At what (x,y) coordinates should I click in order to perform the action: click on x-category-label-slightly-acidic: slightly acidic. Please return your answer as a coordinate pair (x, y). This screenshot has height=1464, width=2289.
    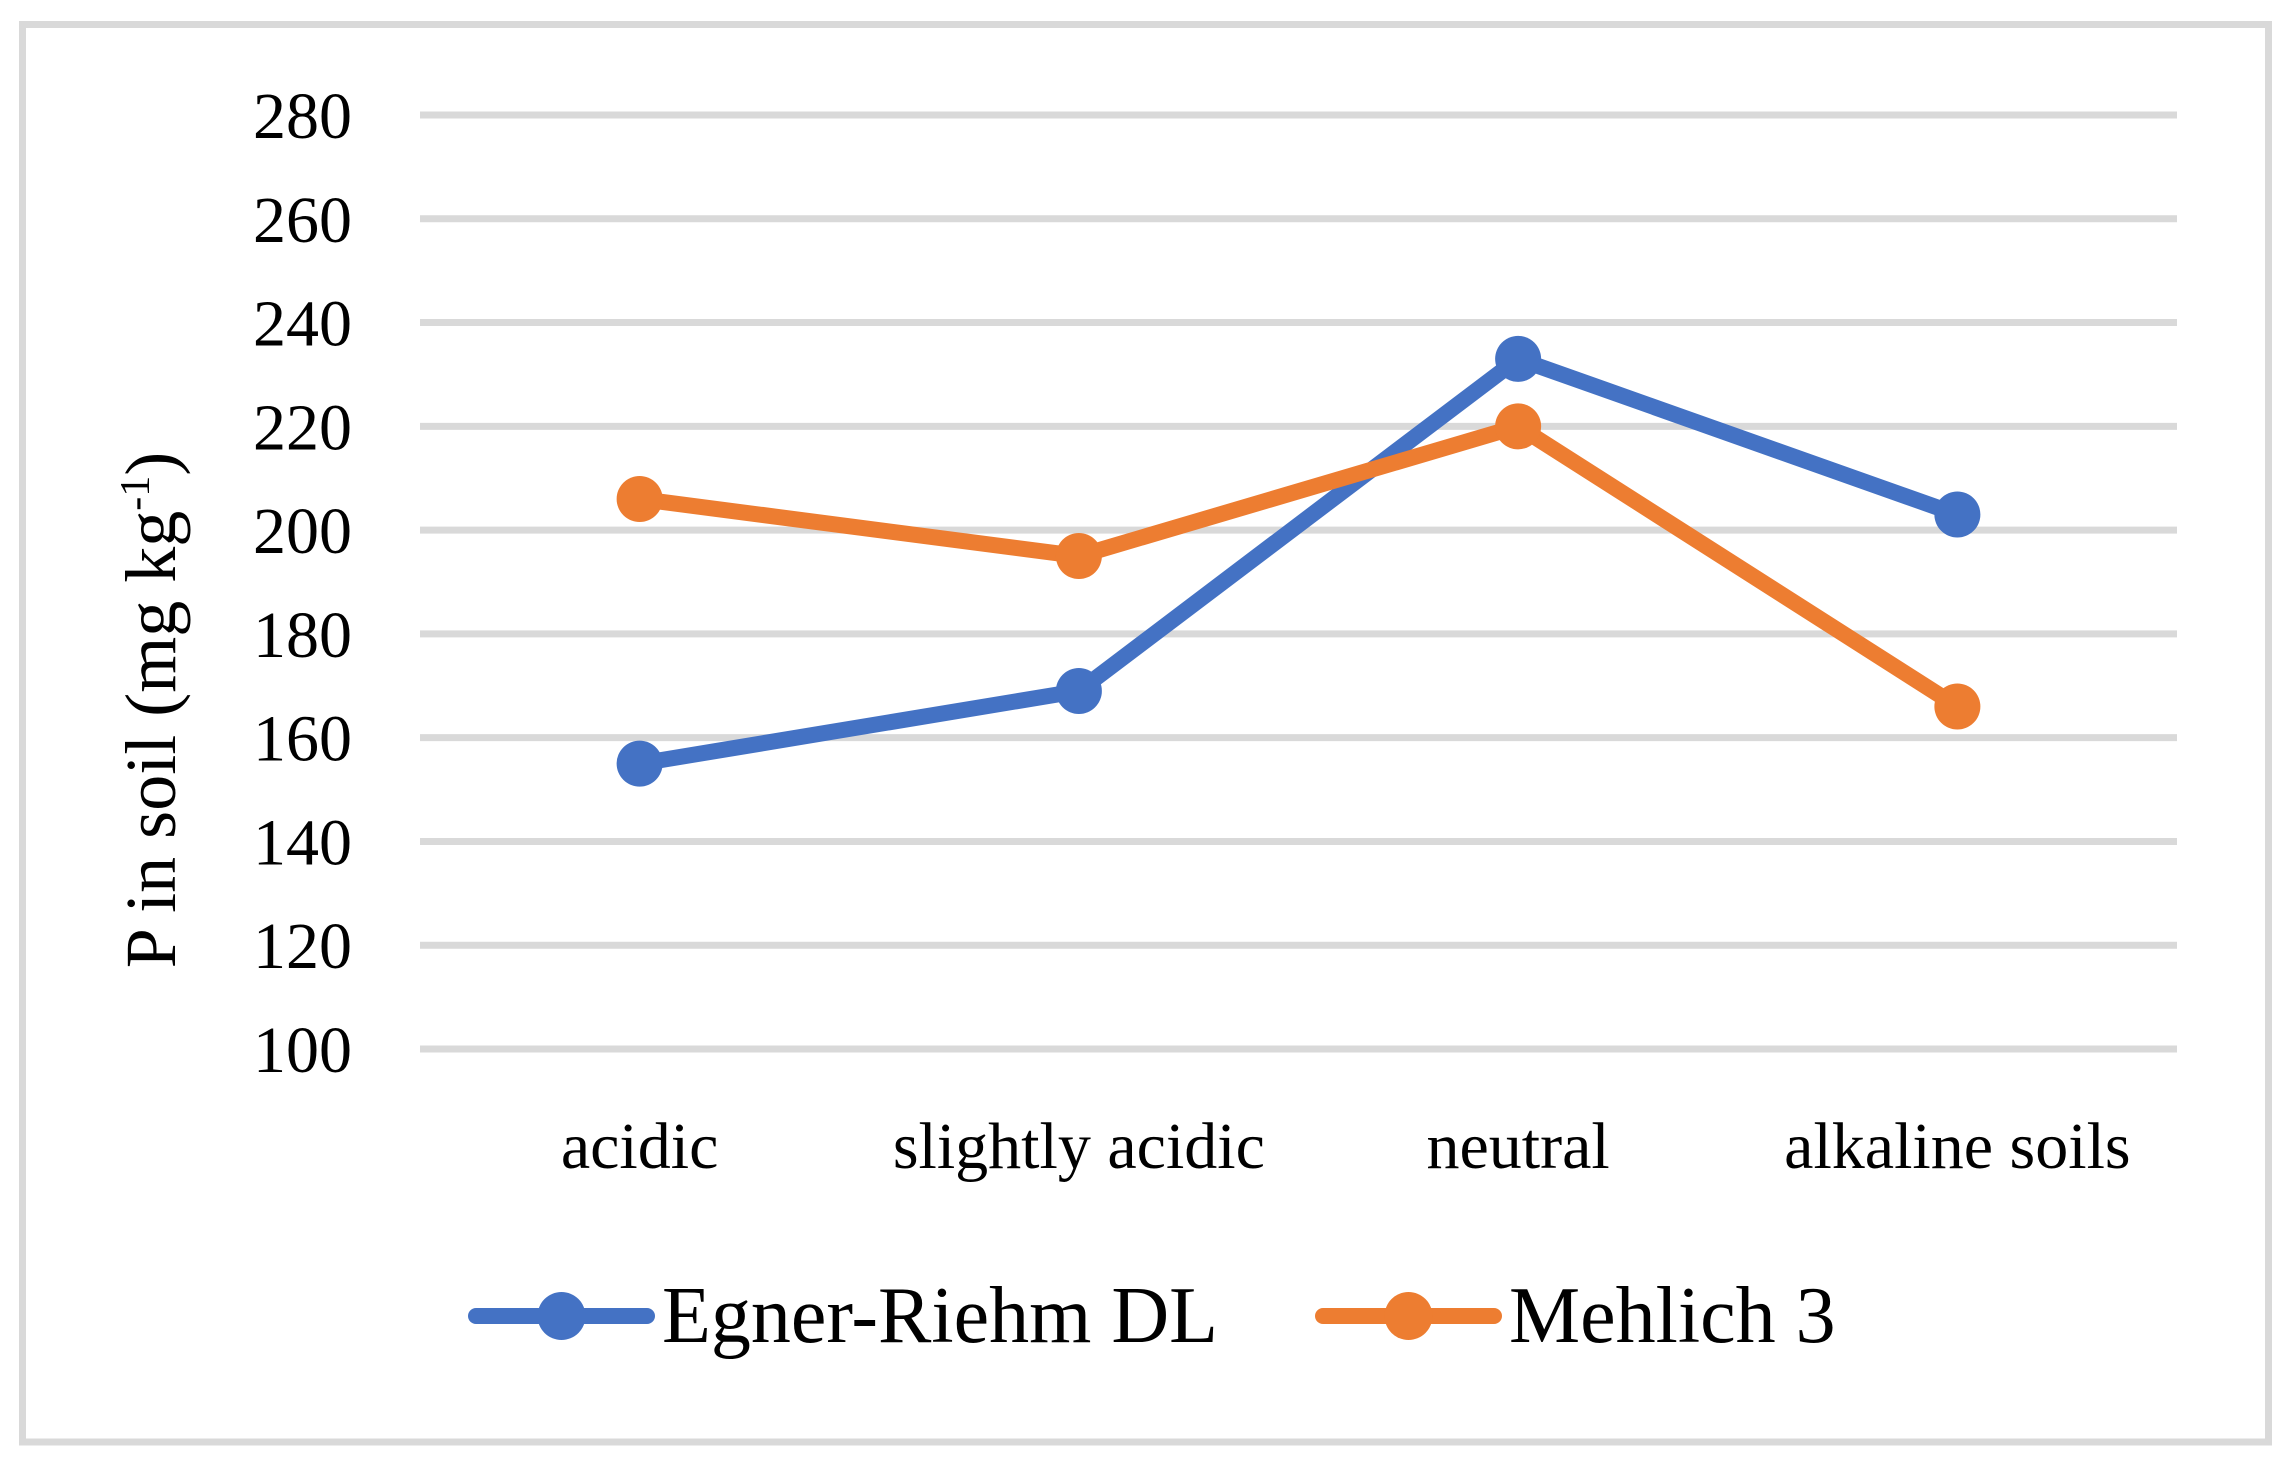
    Looking at the image, I should click on (1079, 1146).